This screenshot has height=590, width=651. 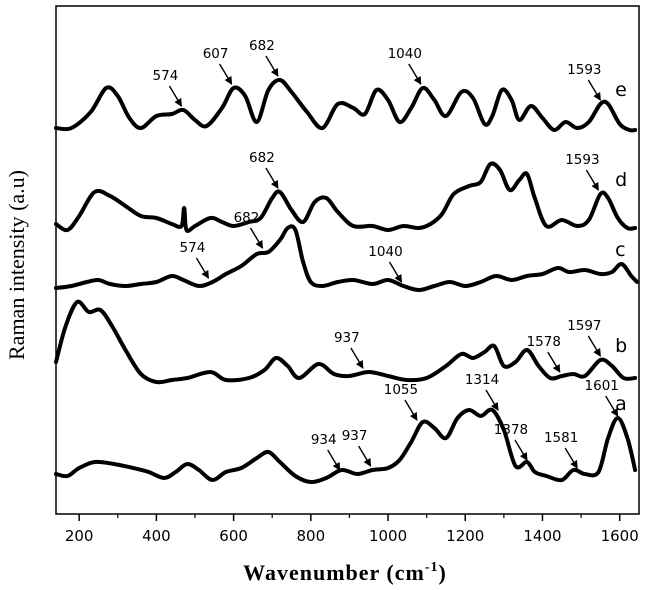 I want to click on annotation-label-d-682: 682, so click(x=262, y=158).